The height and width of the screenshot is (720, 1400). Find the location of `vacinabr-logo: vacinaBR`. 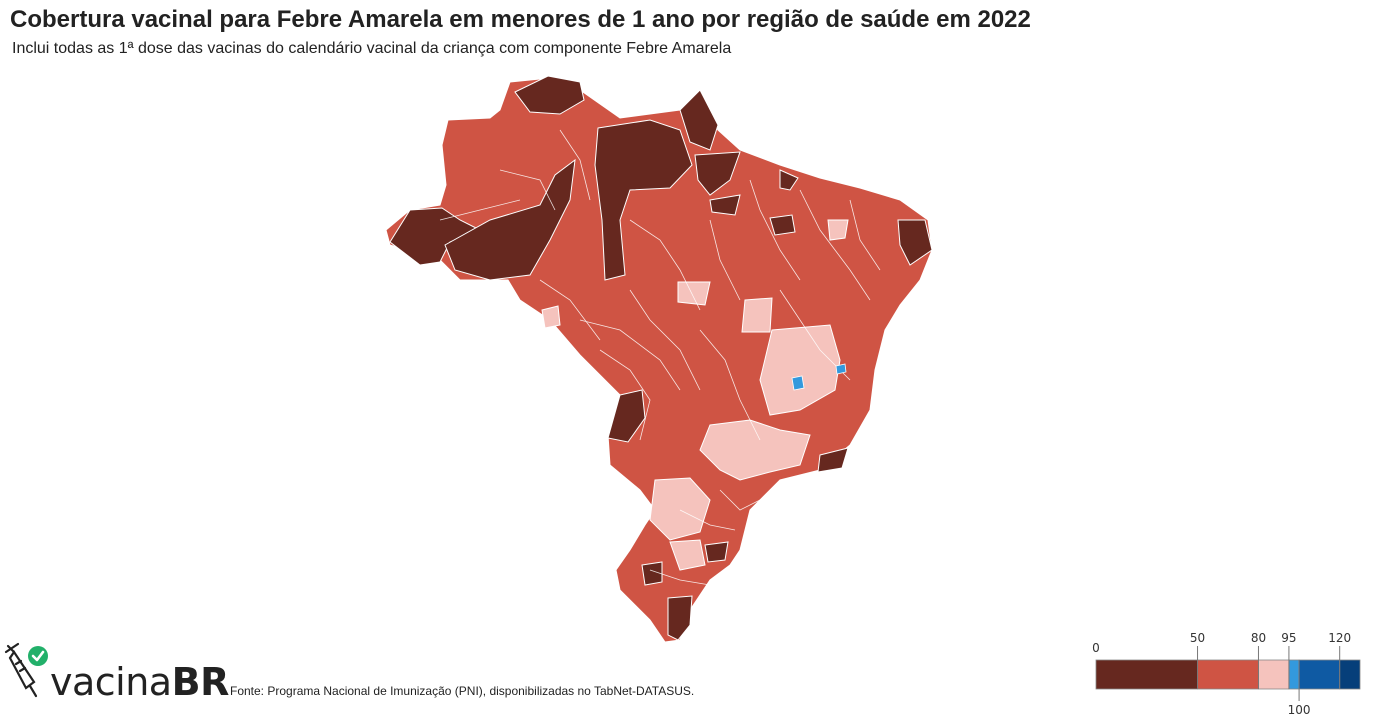

vacinabr-logo: vacinaBR is located at coordinates (119, 672).